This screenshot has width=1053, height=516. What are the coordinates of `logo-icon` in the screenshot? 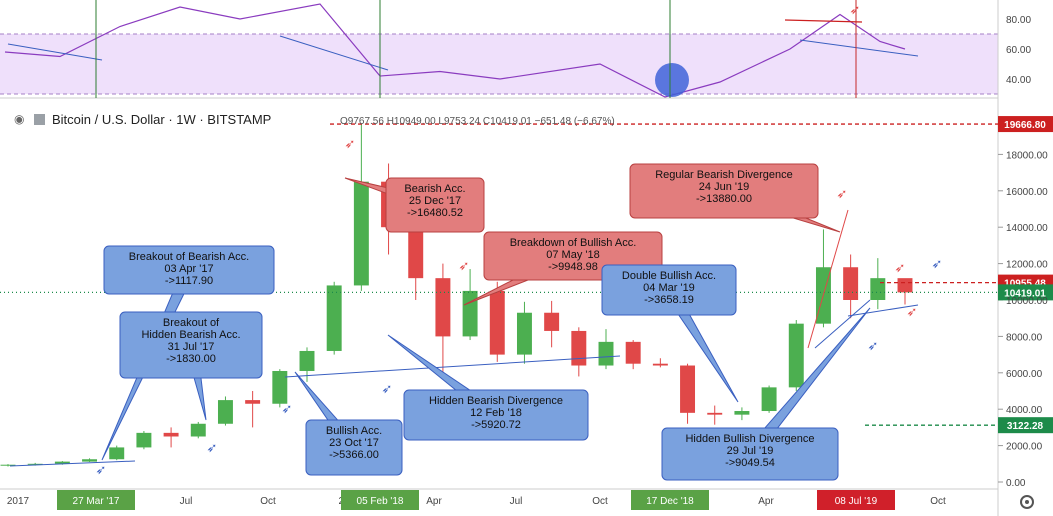 It's located at (39, 119).